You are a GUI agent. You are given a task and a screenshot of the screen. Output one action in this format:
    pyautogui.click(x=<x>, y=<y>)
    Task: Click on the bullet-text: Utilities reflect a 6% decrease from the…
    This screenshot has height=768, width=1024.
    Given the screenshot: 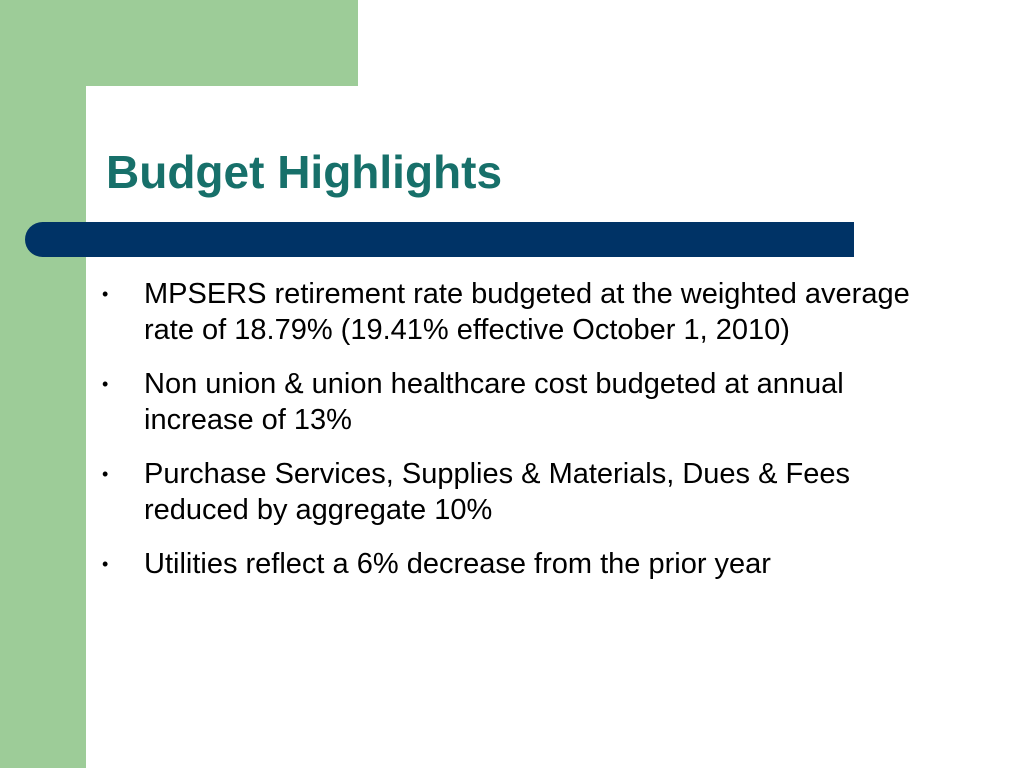 What is the action you would take?
    pyautogui.click(x=457, y=564)
    